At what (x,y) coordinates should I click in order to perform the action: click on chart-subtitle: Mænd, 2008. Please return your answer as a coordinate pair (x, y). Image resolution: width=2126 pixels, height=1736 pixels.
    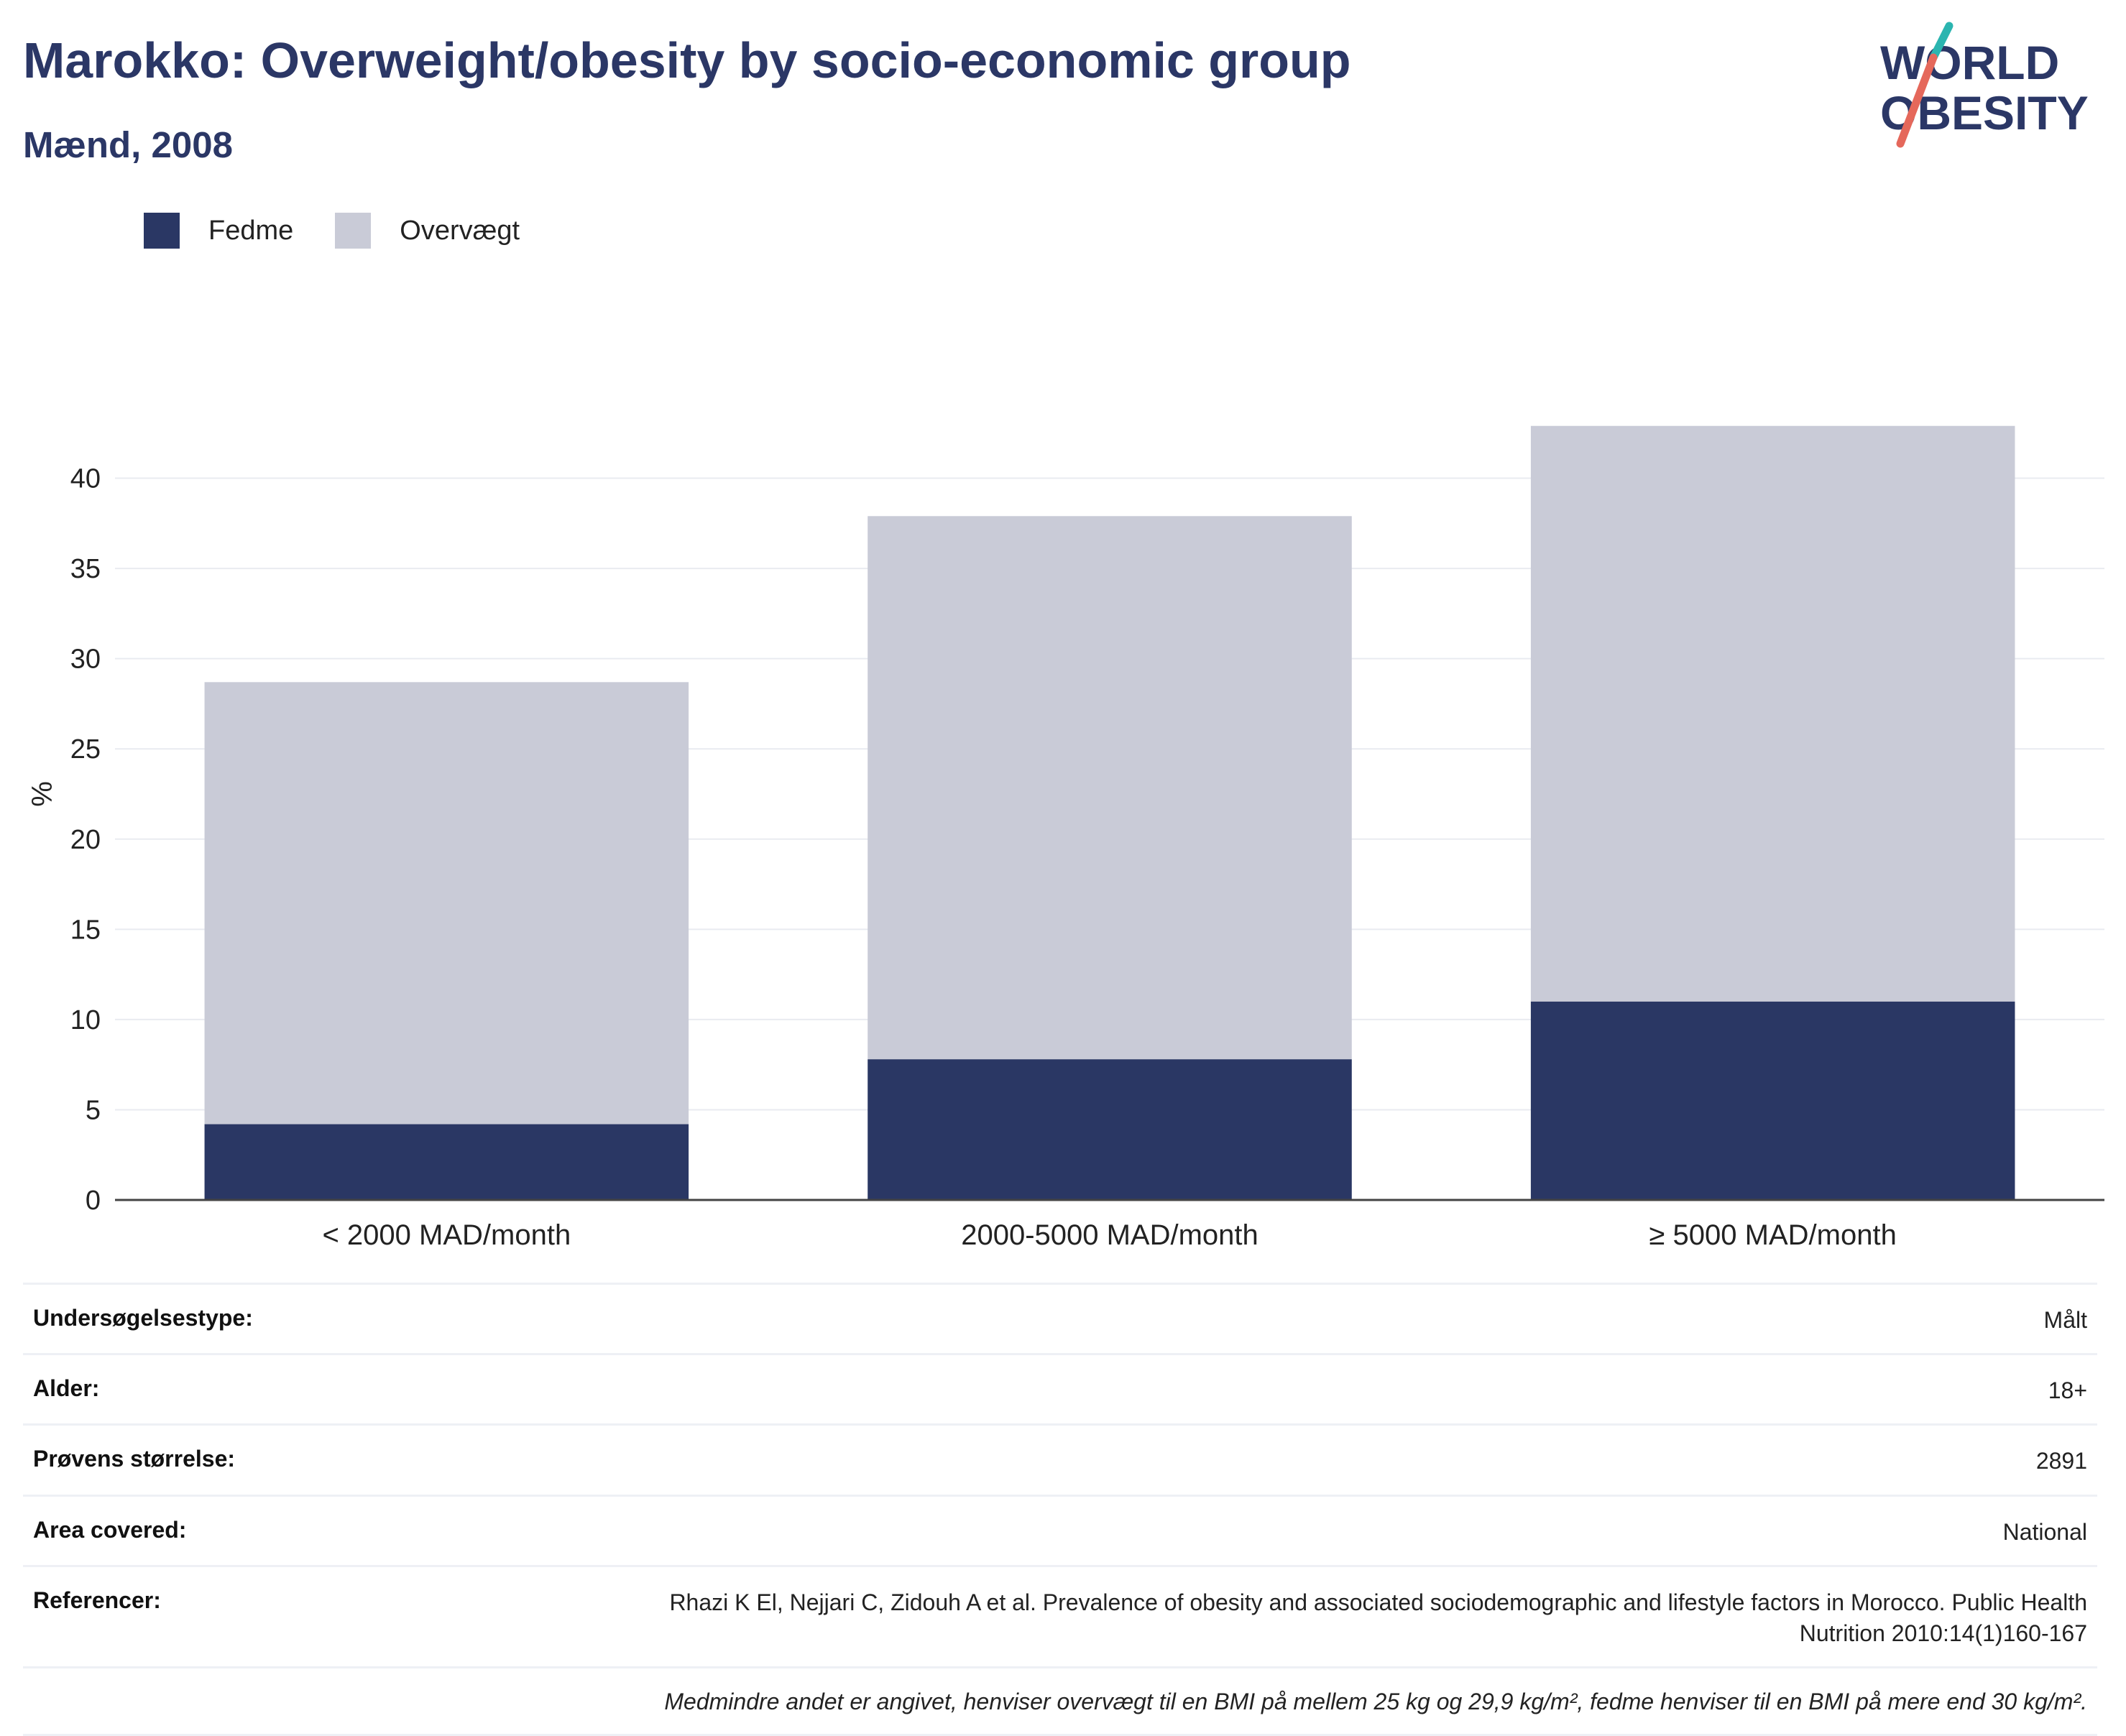
    Looking at the image, I should click on (128, 144).